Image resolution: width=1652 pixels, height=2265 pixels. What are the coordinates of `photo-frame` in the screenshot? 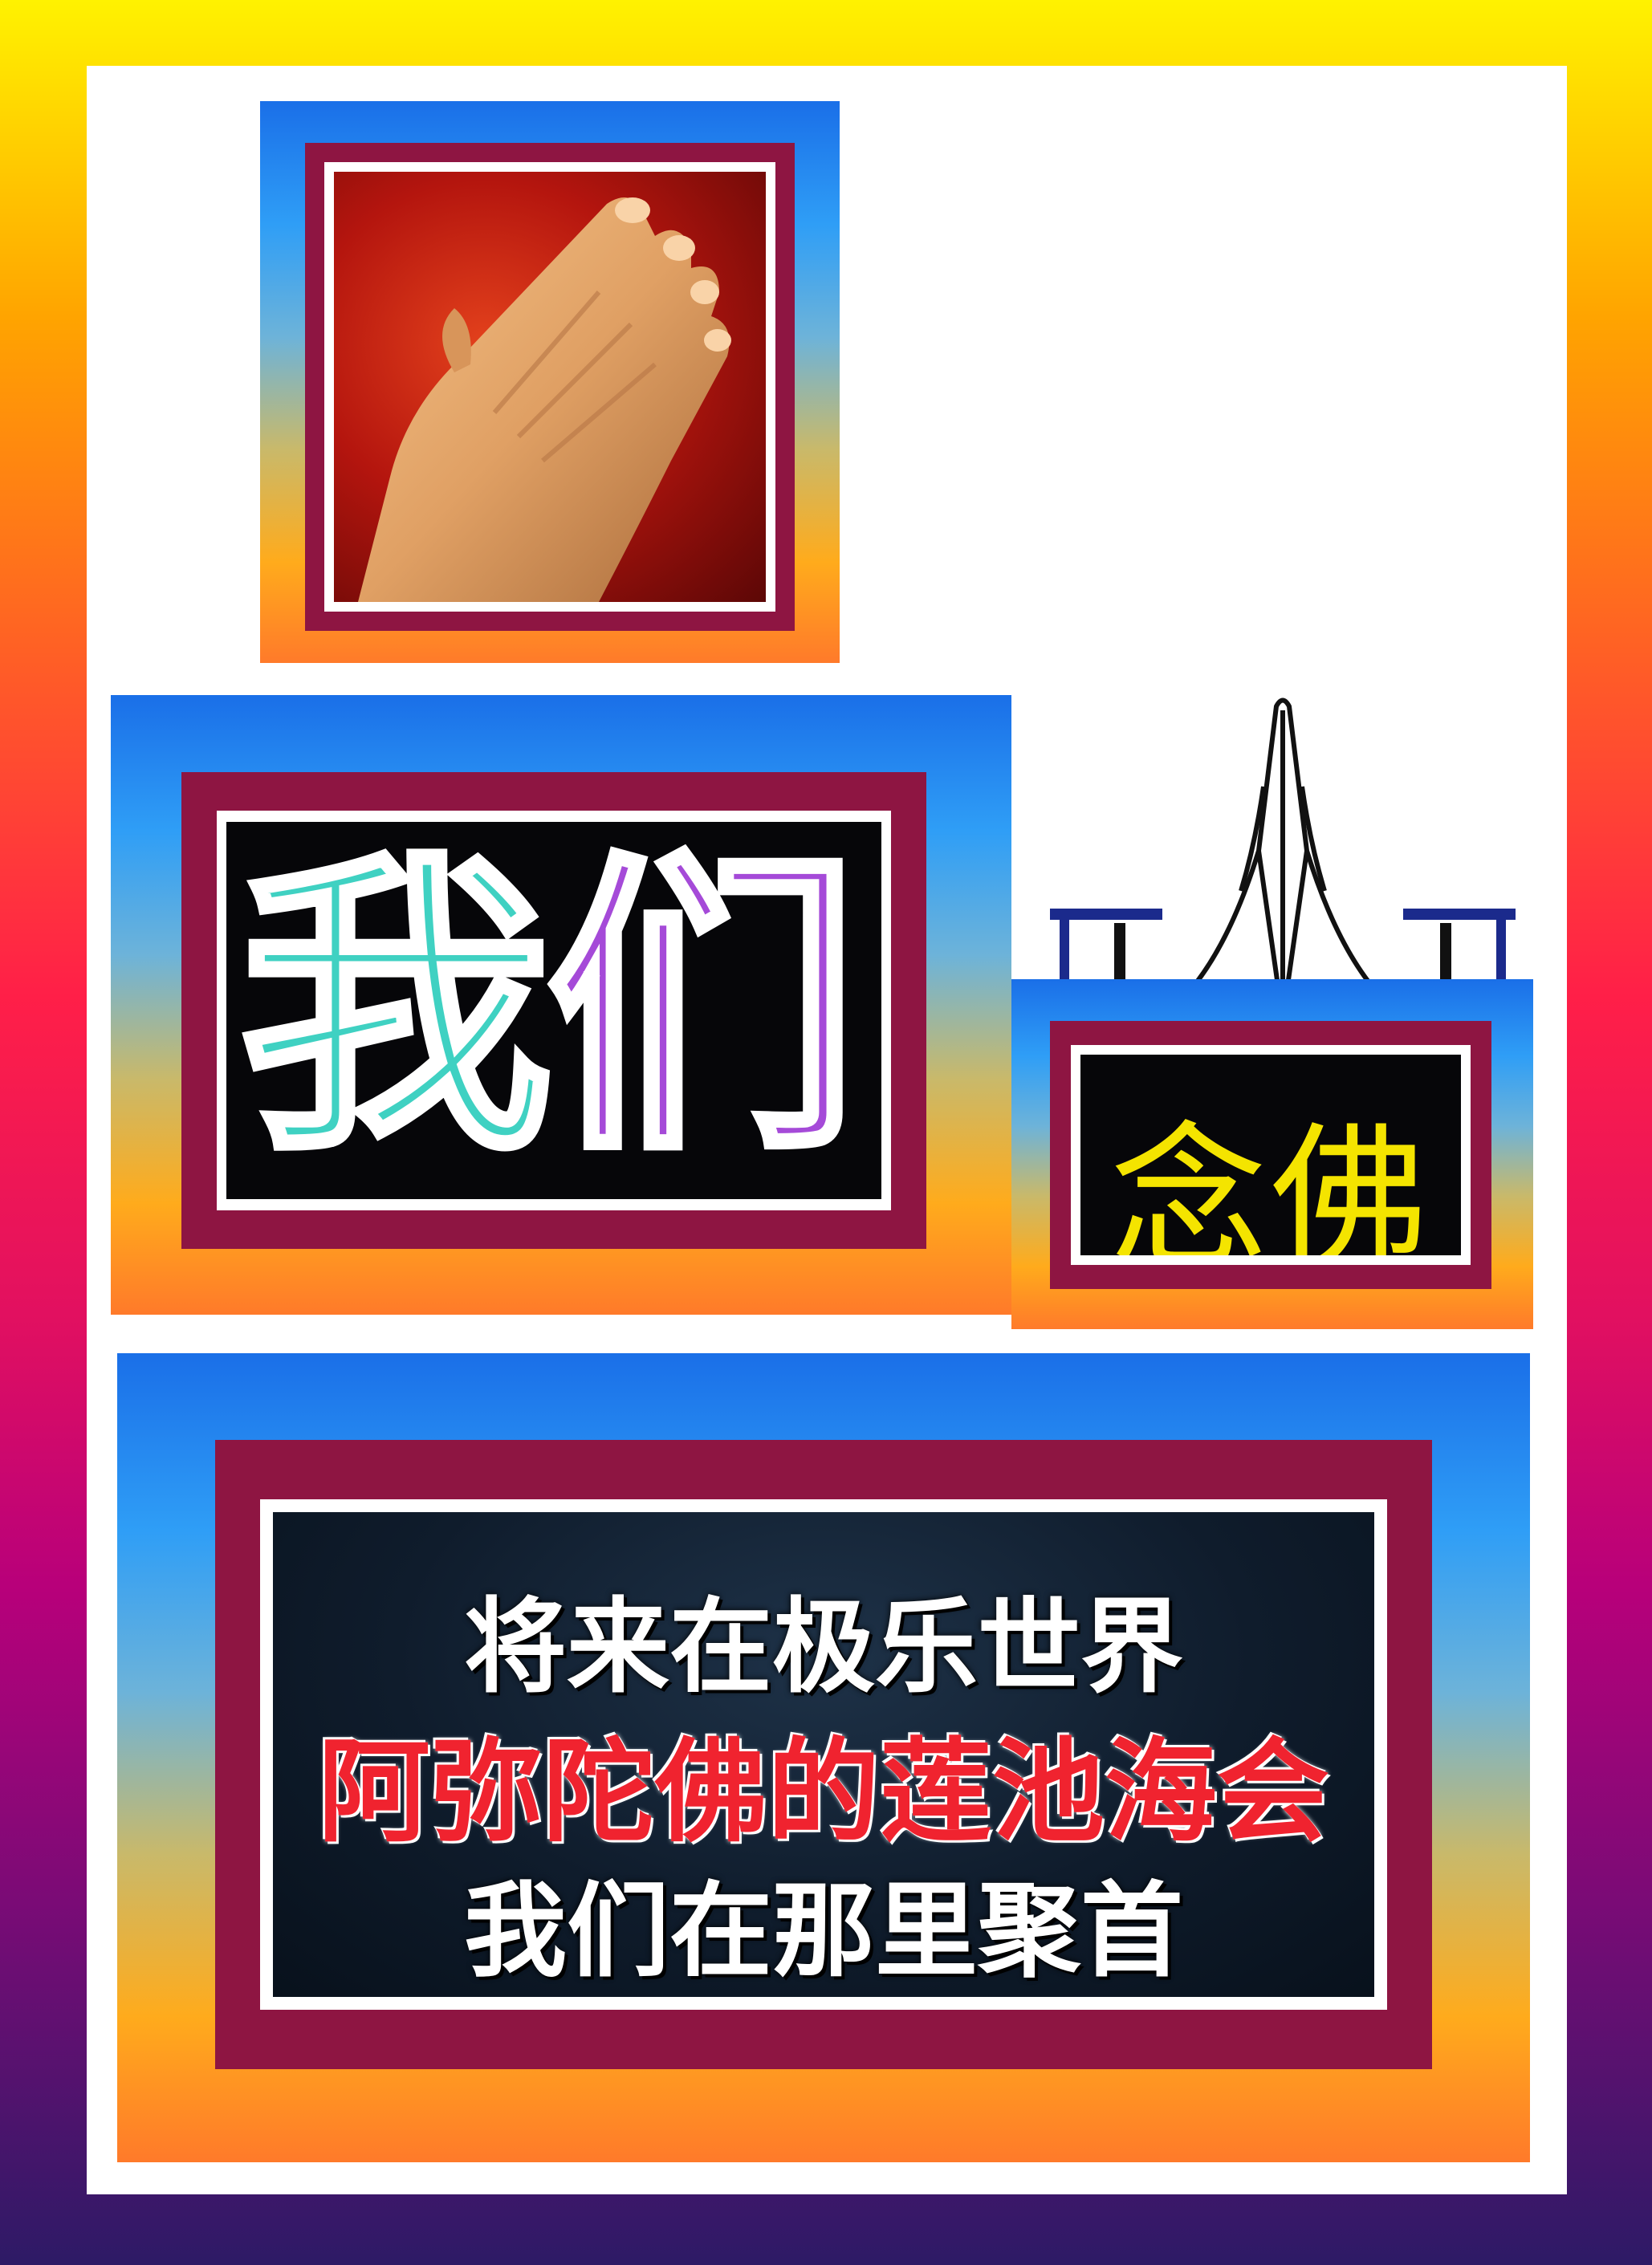 It's located at (550, 387).